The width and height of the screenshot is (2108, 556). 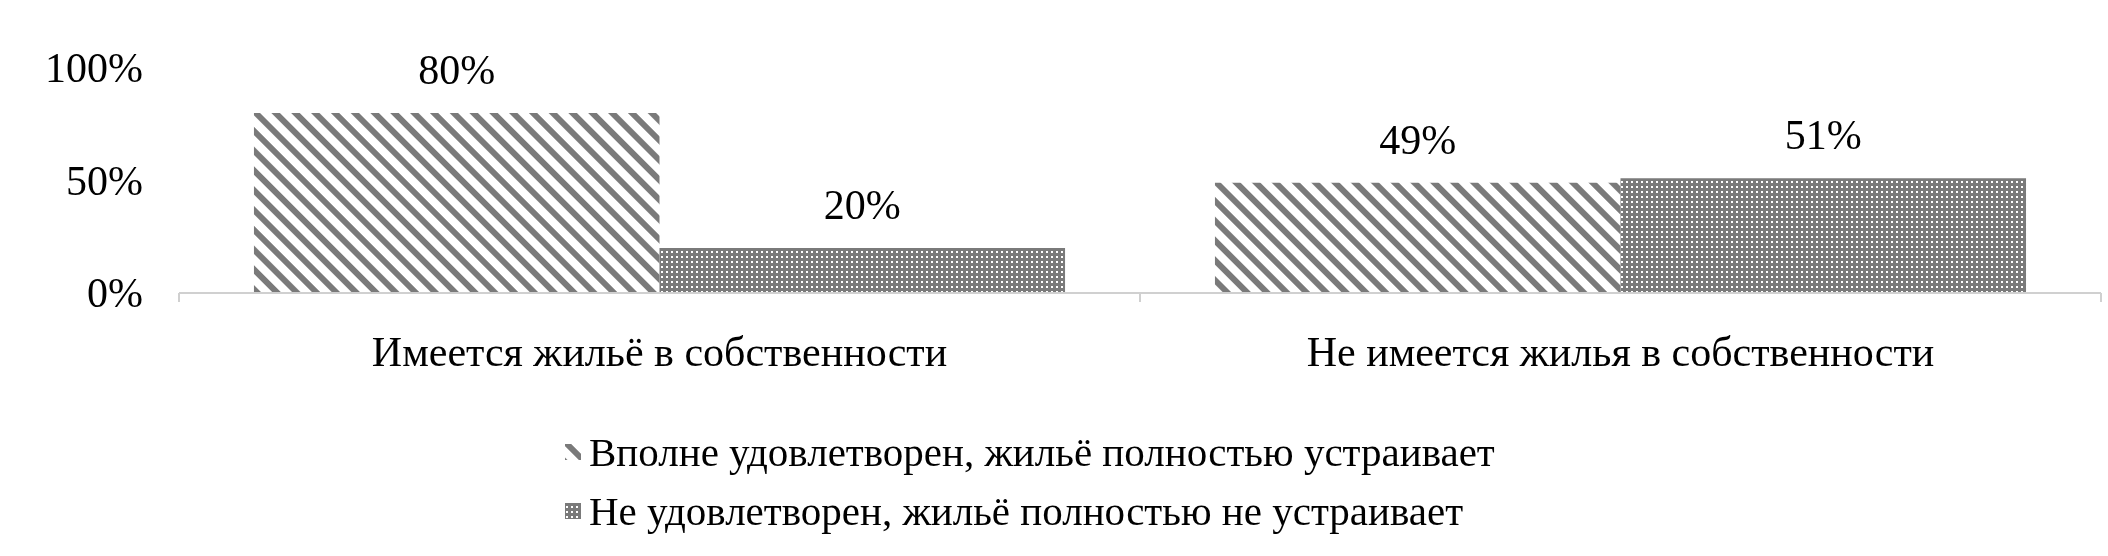 I want to click on y-tick-label: 50%, so click(x=104, y=180).